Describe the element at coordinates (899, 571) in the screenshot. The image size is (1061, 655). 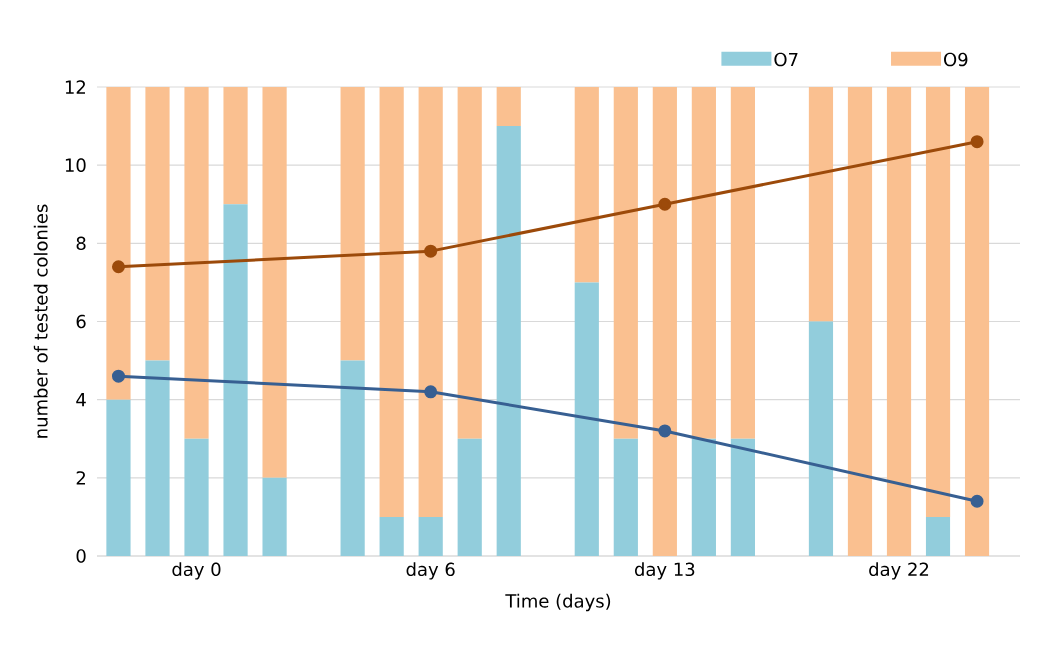
I see `x-tick-label: day 22` at that location.